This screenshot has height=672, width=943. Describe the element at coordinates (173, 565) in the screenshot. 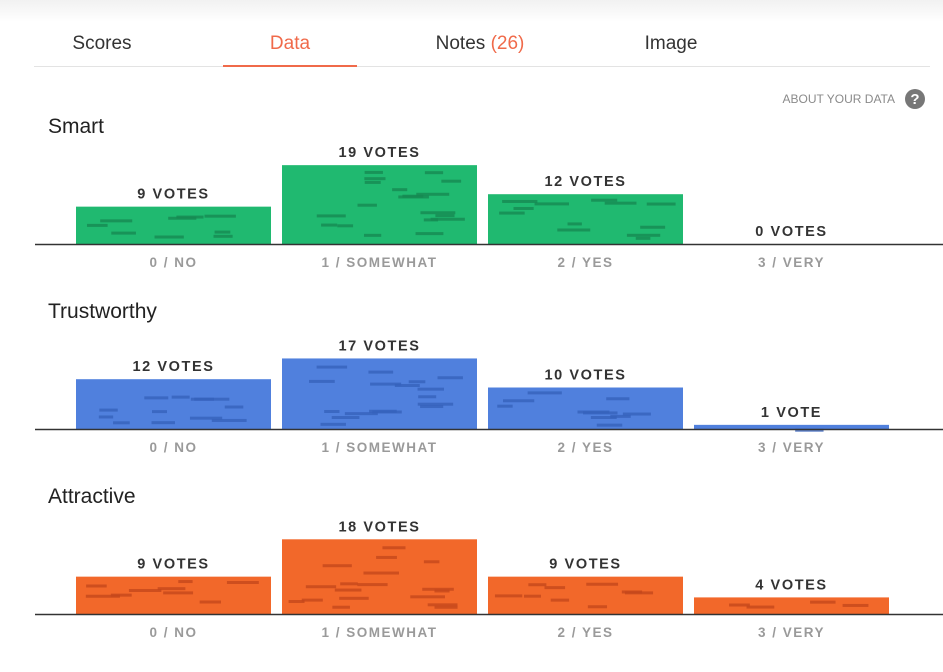

I see `attractive-value-label-0: 9 VOTES` at that location.